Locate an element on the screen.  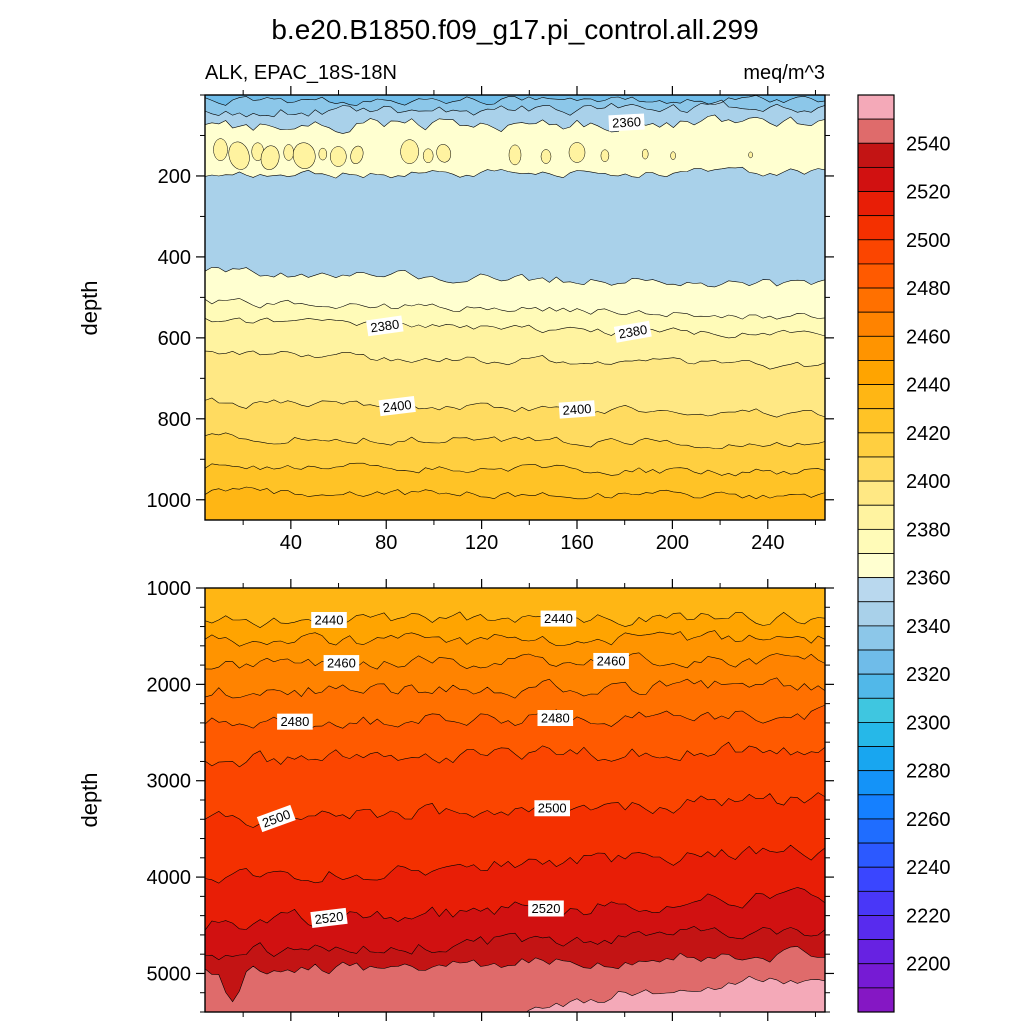
contour-label-text: 2480 is located at coordinates (555, 718).